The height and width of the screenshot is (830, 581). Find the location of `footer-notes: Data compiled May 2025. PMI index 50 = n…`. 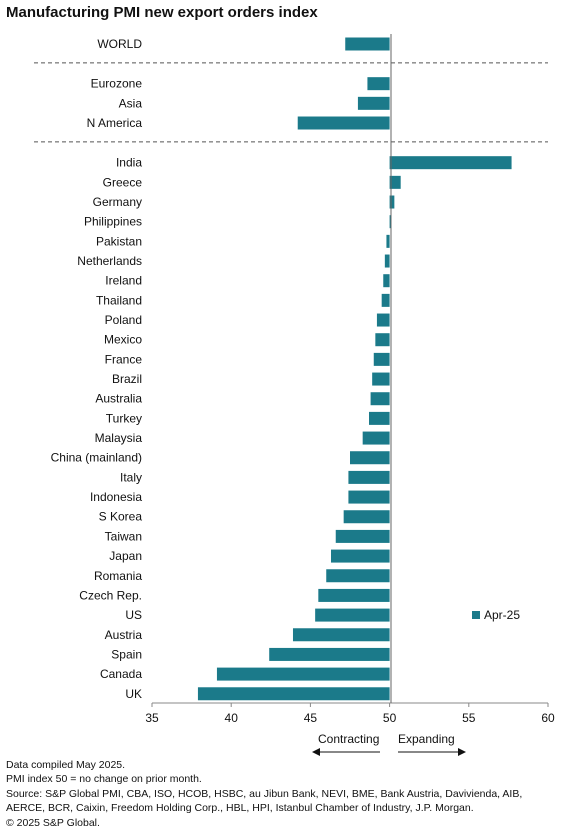

footer-notes: Data compiled May 2025. PMI index 50 = n… is located at coordinates (264, 794).